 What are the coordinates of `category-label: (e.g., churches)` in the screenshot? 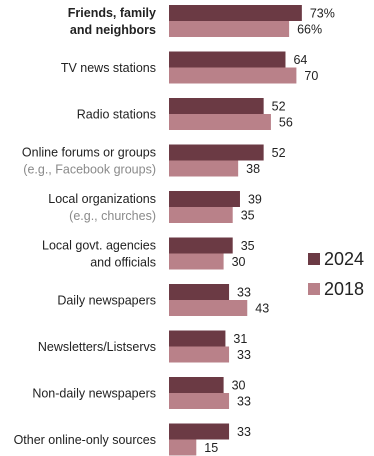 It's located at (112, 216).